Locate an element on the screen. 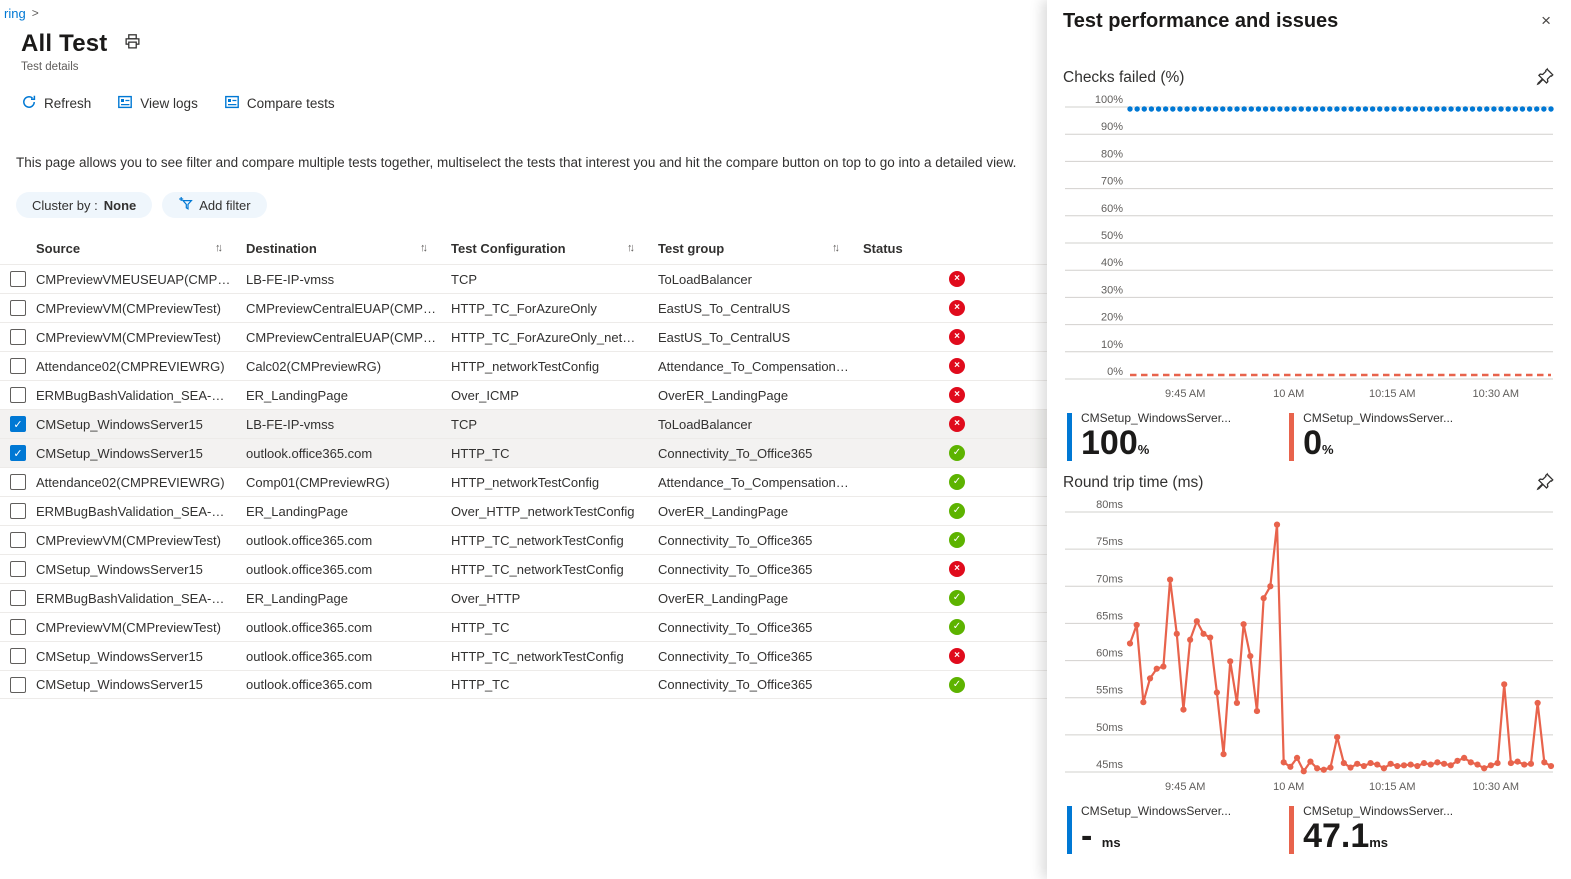 Image resolution: width=1571 pixels, height=879 pixels. close-icon: × is located at coordinates (1546, 20).